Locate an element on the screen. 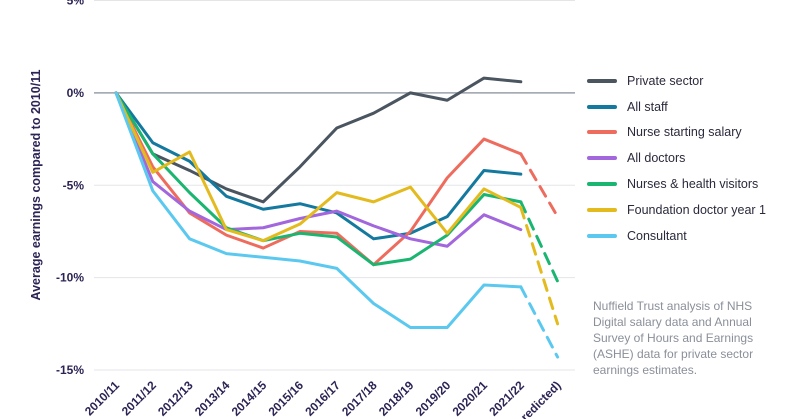  legend-label: Consultant is located at coordinates (657, 235).